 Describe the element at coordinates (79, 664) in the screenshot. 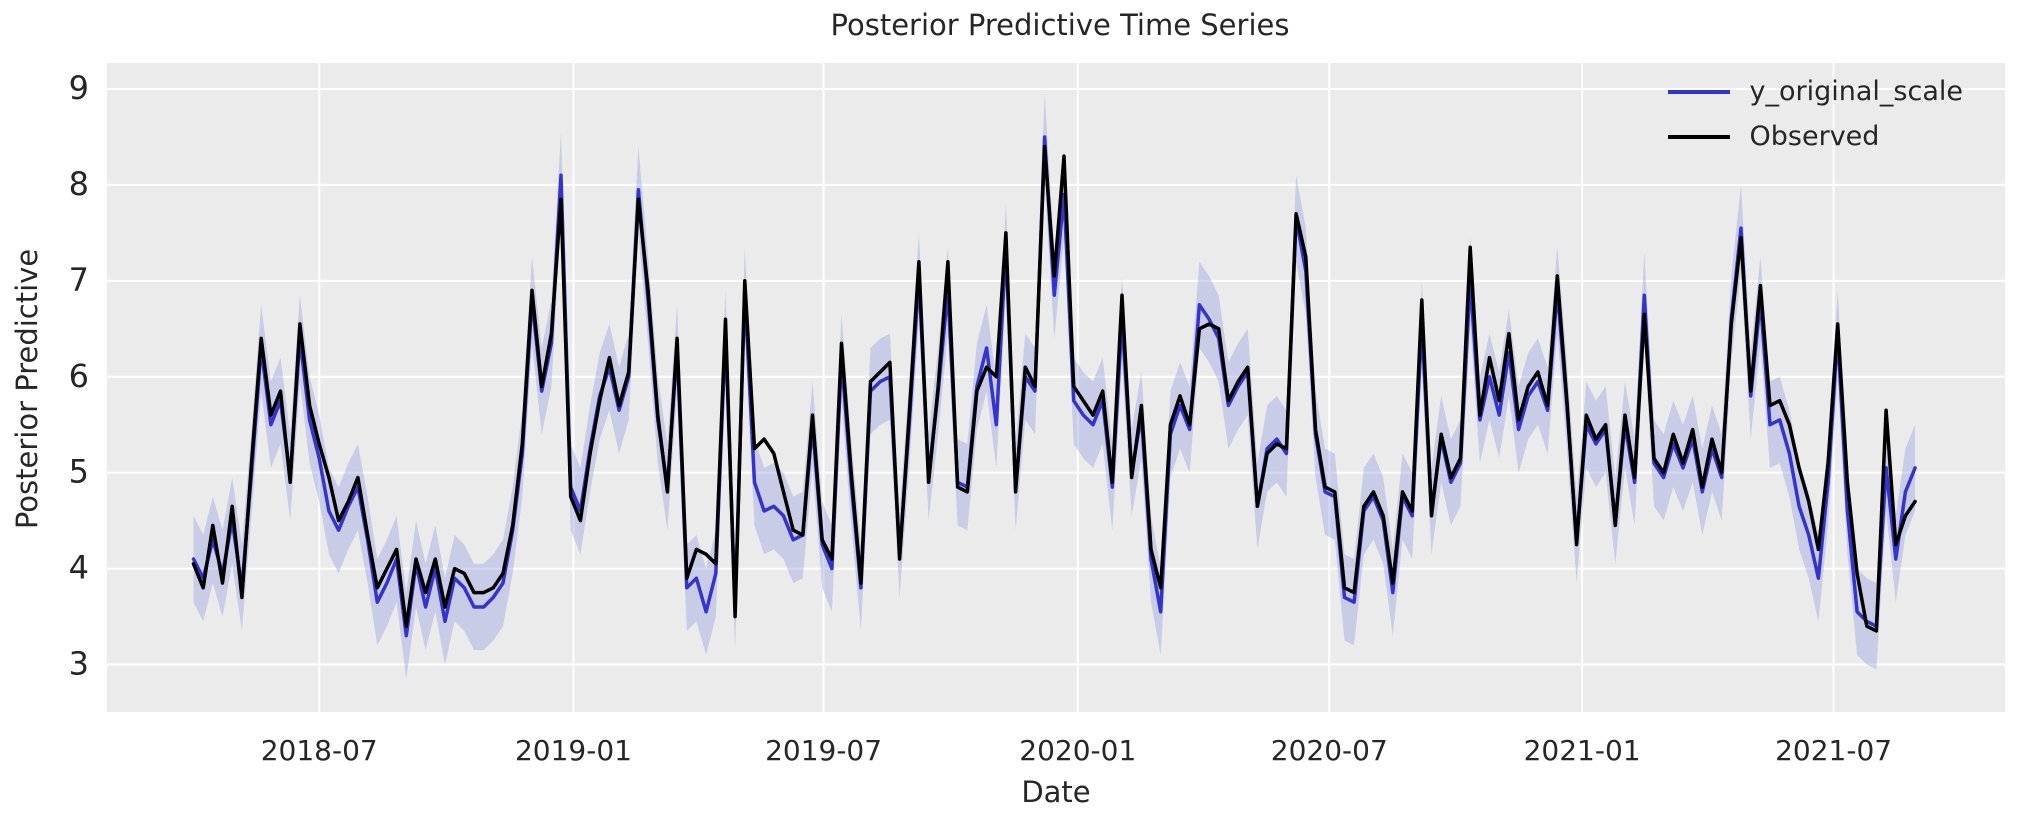

I see `y-tick-label: 3` at that location.